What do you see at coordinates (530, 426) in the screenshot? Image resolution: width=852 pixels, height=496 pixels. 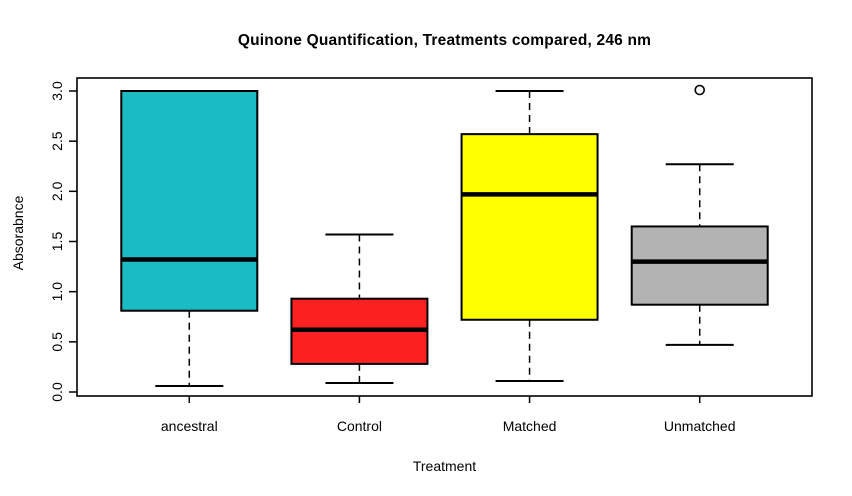 I see `x-tick-label-matched: Matched` at bounding box center [530, 426].